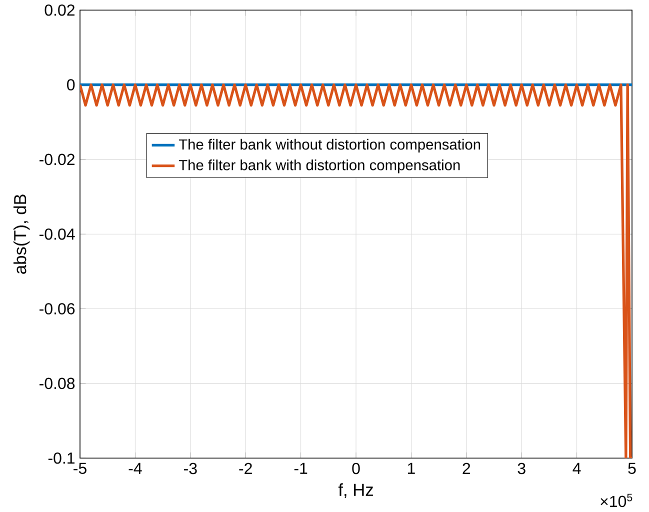  I want to click on y-tick-label: -0.08, so click(57, 384).